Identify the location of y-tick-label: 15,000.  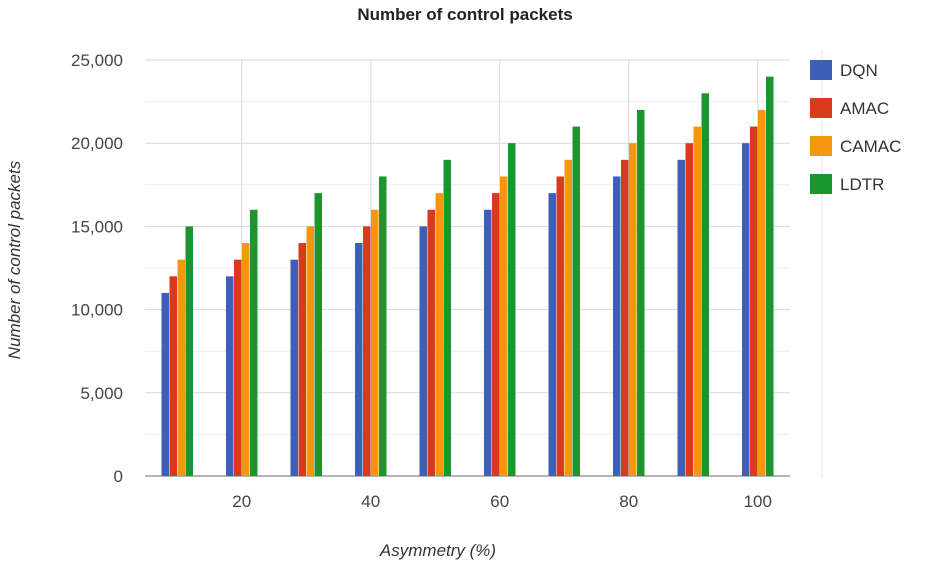
(97, 226).